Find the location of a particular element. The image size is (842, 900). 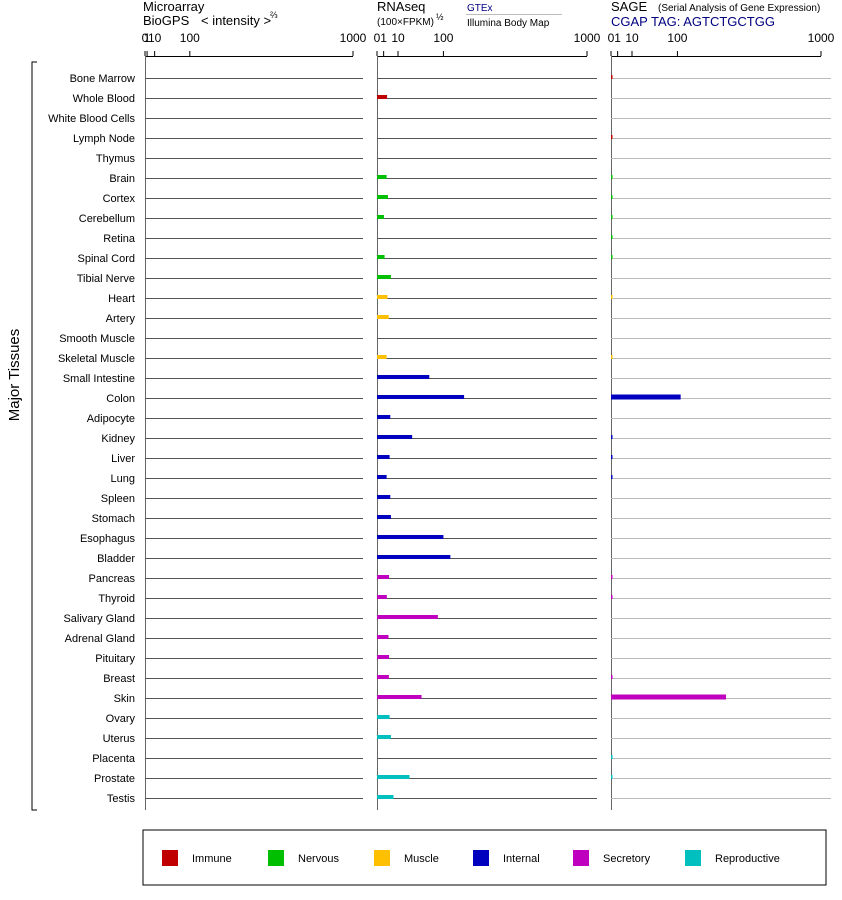

tissue-label: Skeletal Muscle is located at coordinates (96, 359).